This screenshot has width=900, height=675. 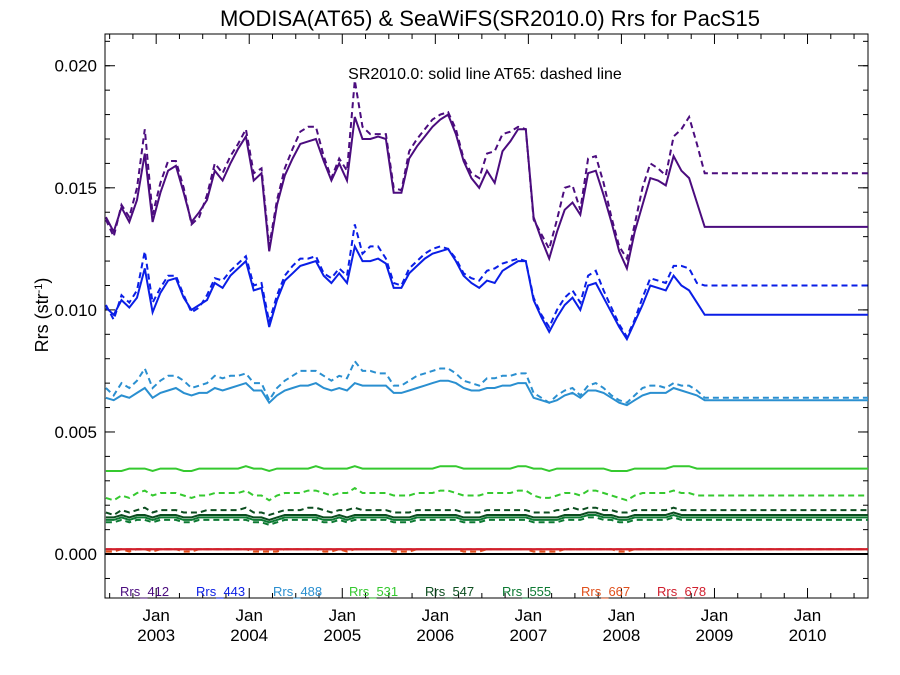 I want to click on x-tick-label: 2003, so click(x=156, y=635).